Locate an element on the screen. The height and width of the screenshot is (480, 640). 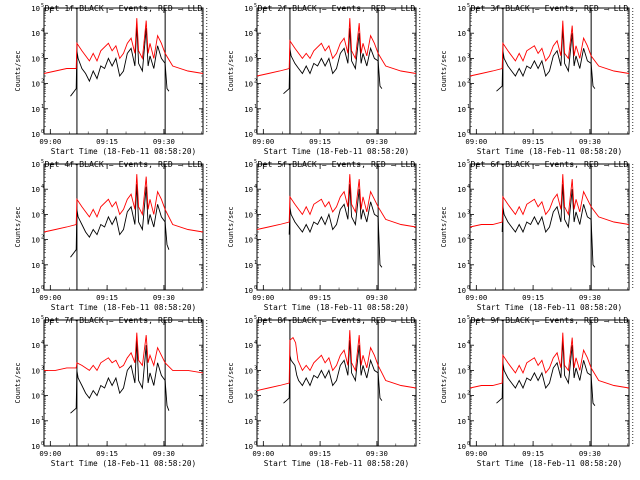
chart-title: Det 7f-BLACK = Events, RED = LLD is located at coordinates (124, 320).